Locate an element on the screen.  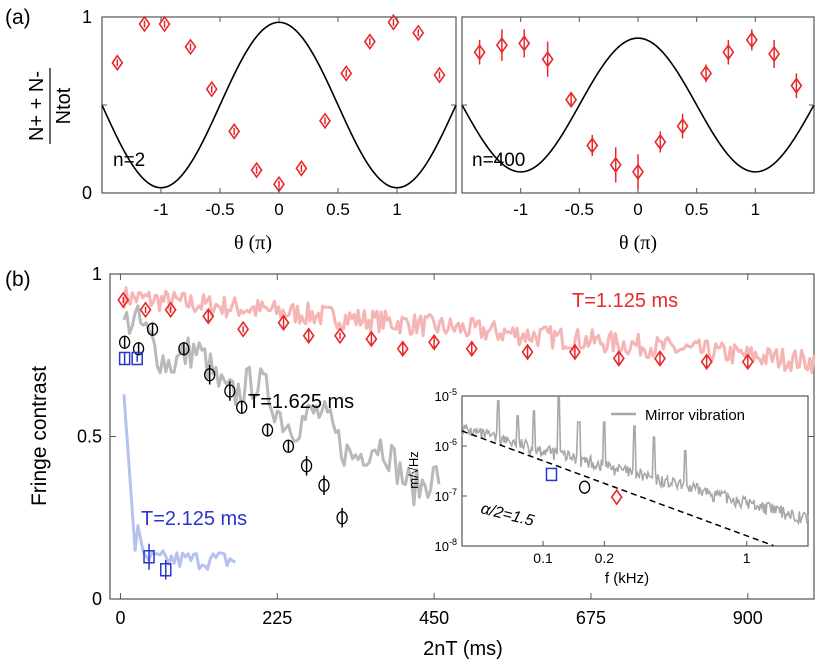
mirror-vibration-spectrum is located at coordinates (635, 461).